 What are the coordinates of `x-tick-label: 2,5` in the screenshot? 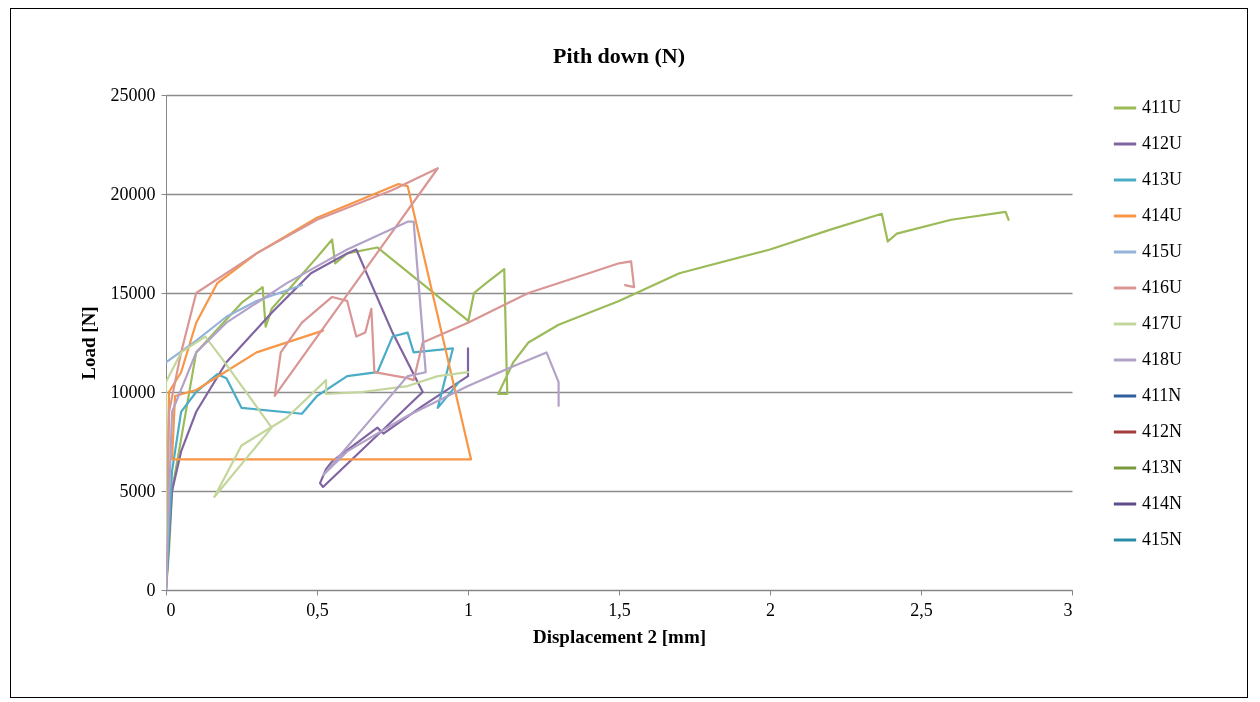 It's located at (921, 609).